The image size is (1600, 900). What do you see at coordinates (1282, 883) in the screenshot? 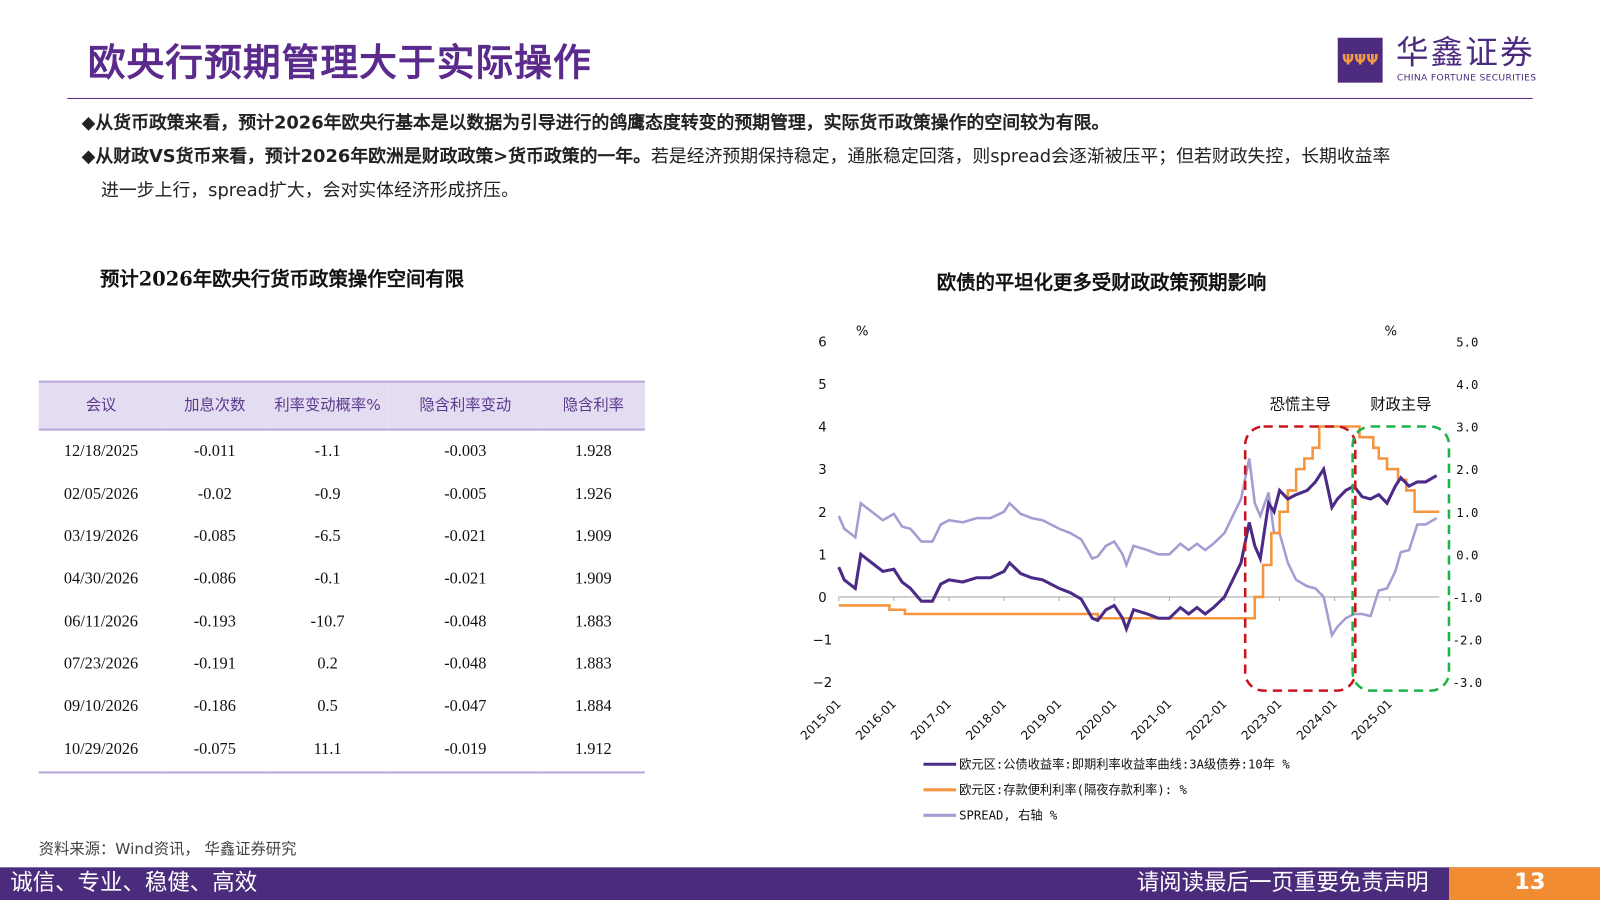
I see `footer-disclaimer: 请阅读最后一页重要免责声明` at bounding box center [1282, 883].